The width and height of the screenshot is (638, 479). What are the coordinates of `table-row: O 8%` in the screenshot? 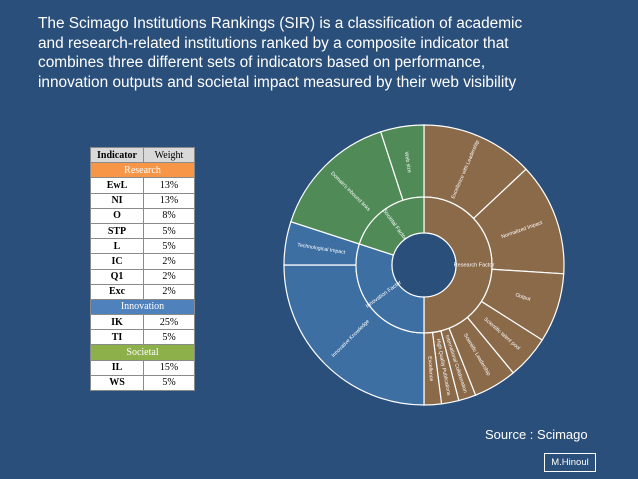 It's located at (142, 215).